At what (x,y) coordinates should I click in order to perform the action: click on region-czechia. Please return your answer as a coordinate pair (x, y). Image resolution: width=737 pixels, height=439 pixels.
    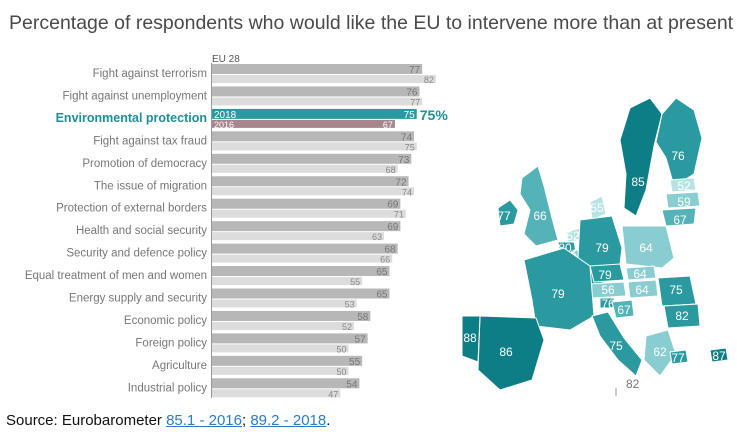
    Looking at the image, I should click on (607, 273).